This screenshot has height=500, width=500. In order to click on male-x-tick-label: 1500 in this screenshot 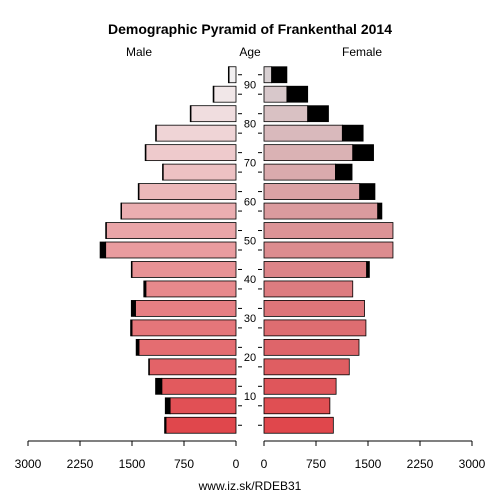, I will do `click(132, 464)`.